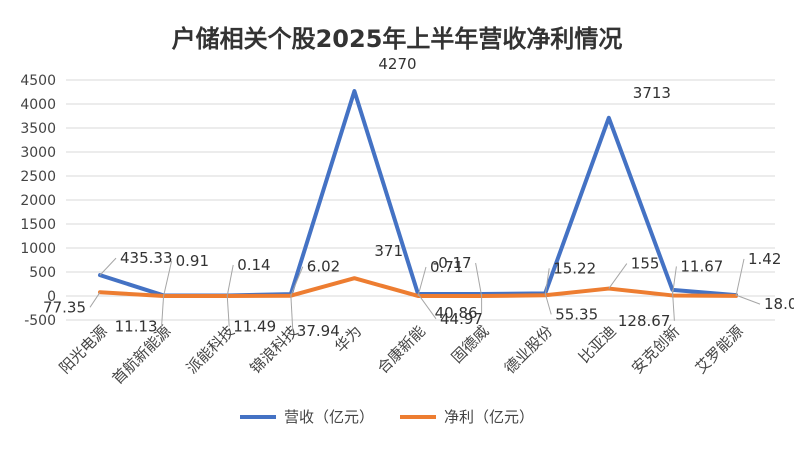  Describe the element at coordinates (456, 313) in the screenshot. I see `data-label: 40.86` at that location.